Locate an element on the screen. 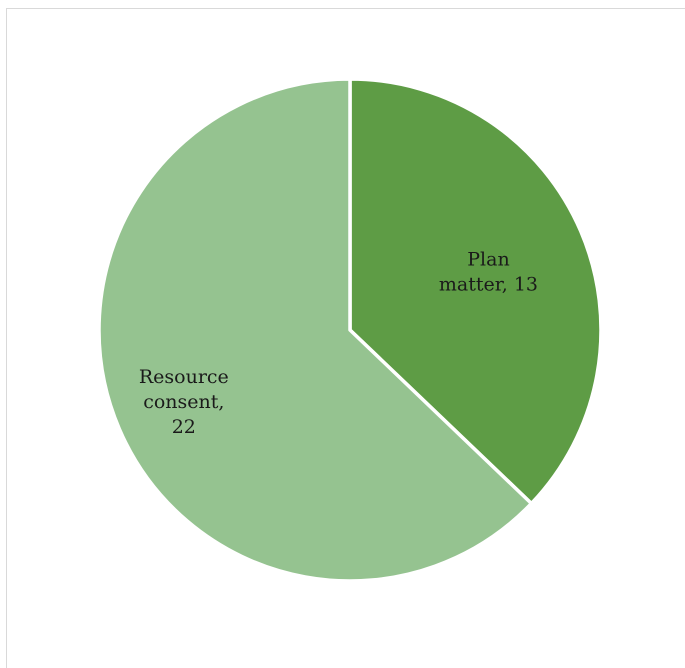 The width and height of the screenshot is (685, 668). data-label-line: matter, 13 is located at coordinates (488, 284).